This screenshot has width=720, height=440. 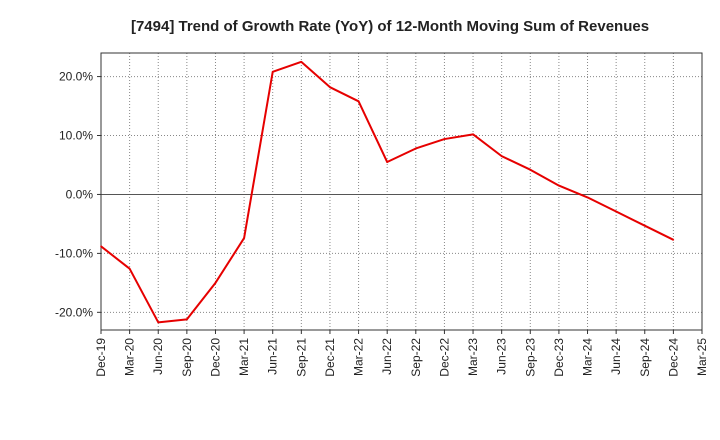 I want to click on y-tick-label: 20.0%, so click(x=76, y=77).